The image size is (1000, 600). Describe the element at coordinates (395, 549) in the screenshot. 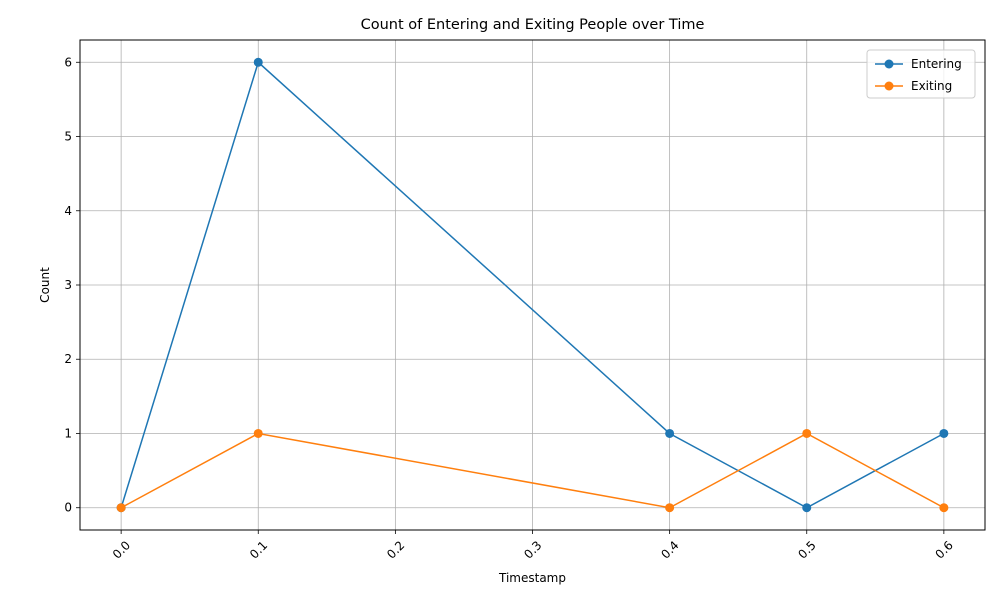

I see `x-tick-label: 0.2` at that location.